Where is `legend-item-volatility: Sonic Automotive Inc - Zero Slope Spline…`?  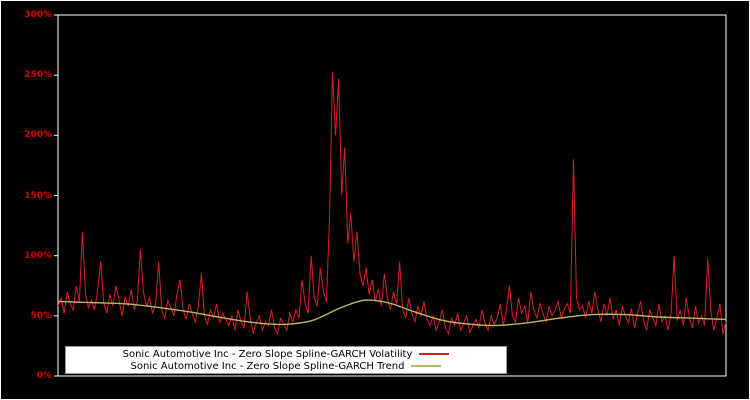
legend-item-volatility: Sonic Automotive Inc - Zero Slope Spline… is located at coordinates (286, 354).